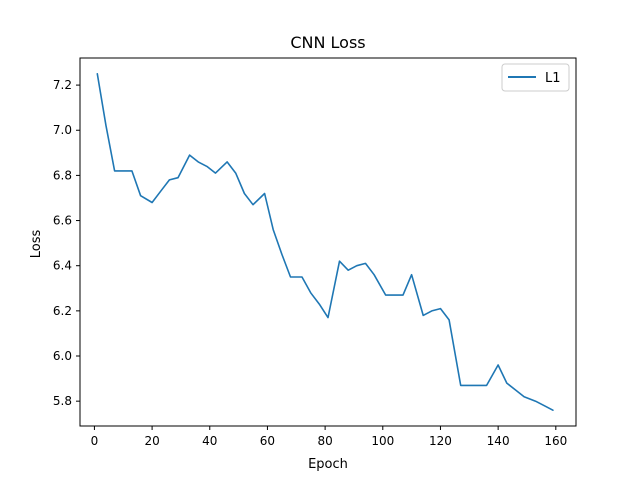 The height and width of the screenshot is (480, 640). I want to click on x-axis-label: Epoch, so click(328, 464).